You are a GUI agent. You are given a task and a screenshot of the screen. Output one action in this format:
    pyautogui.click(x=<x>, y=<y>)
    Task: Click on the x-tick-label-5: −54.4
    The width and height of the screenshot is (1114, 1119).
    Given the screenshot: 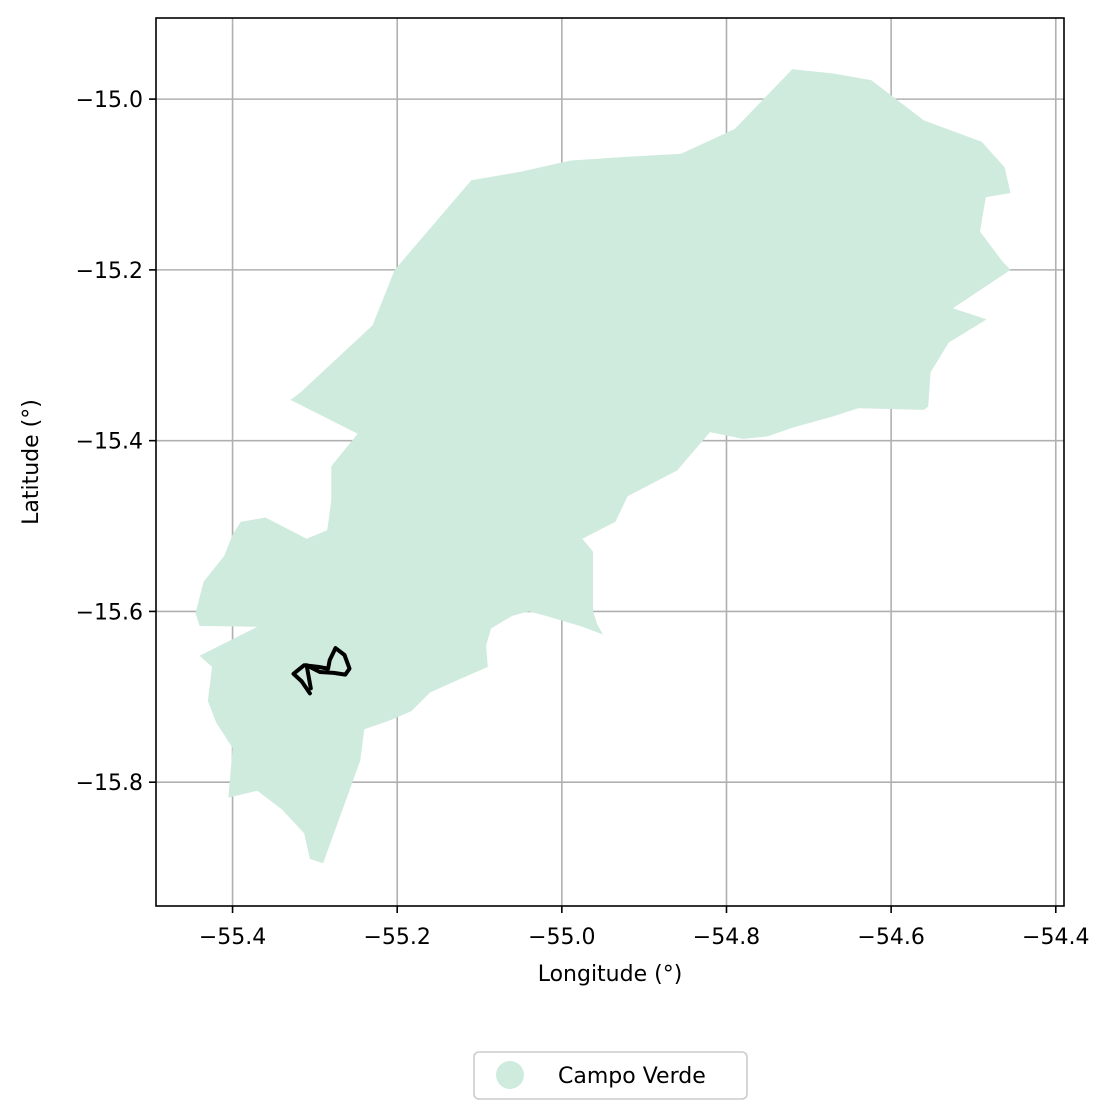 What is the action you would take?
    pyautogui.click(x=1055, y=937)
    